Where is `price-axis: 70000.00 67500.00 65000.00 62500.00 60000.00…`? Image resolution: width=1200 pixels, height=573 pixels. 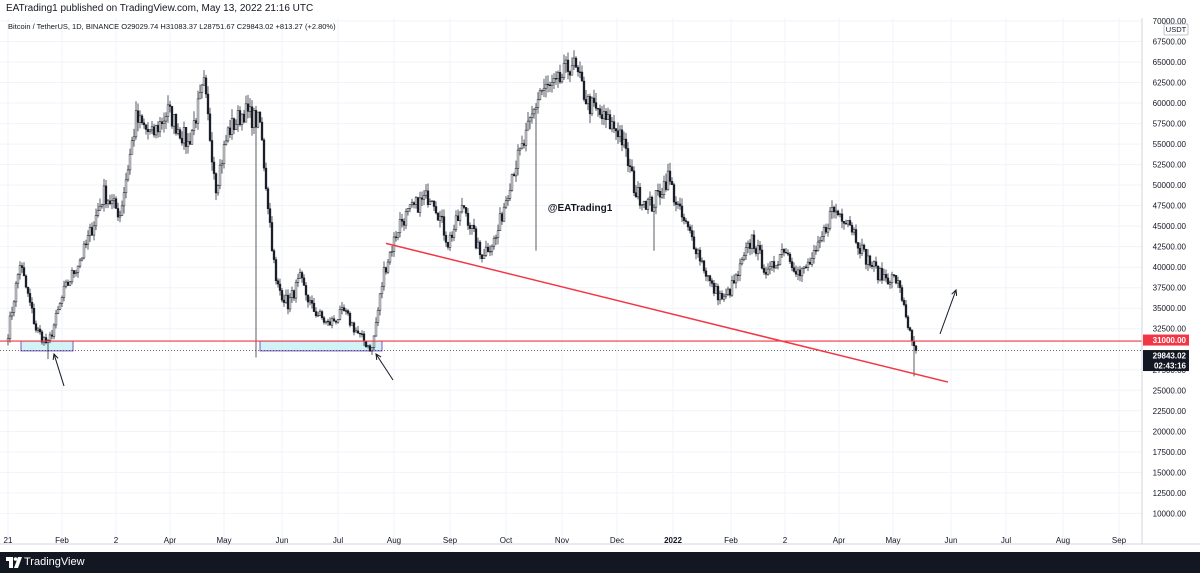
price-axis: 70000.00 67500.00 65000.00 62500.00 60000.00… is located at coordinates (1170, 285).